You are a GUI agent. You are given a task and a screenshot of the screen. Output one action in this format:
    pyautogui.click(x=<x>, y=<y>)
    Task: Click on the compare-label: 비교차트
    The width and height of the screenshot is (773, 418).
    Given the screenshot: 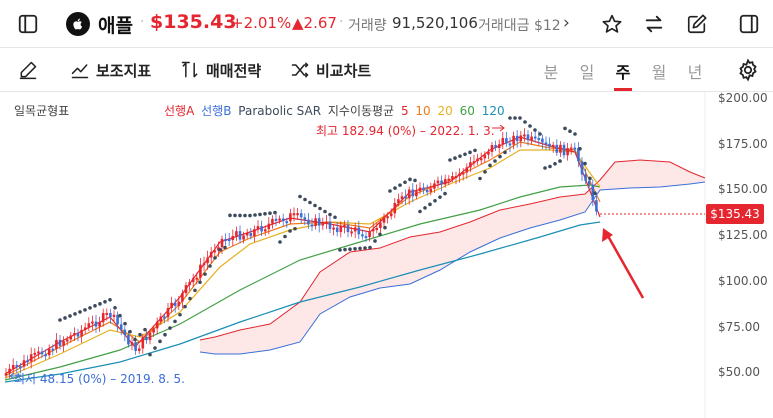 What is the action you would take?
    pyautogui.click(x=344, y=70)
    